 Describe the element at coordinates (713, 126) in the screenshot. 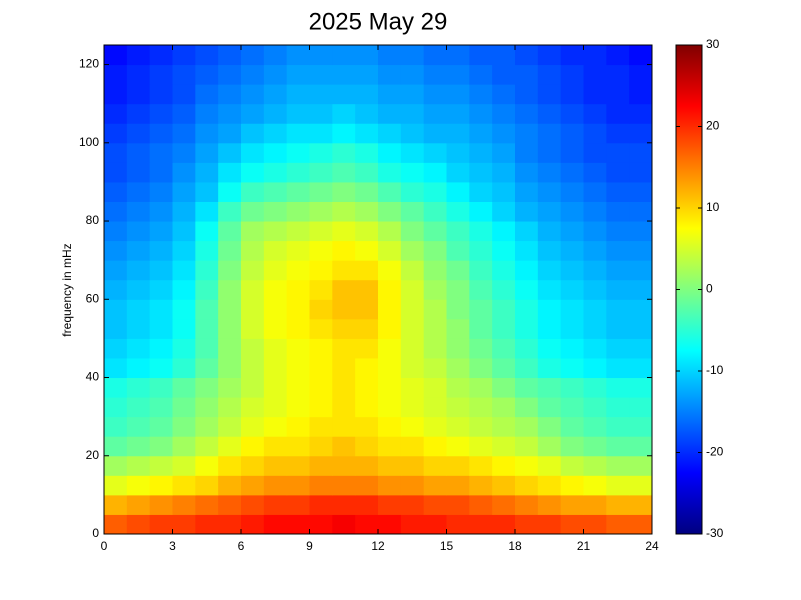

I see `colorbar-tick-label: 20` at that location.